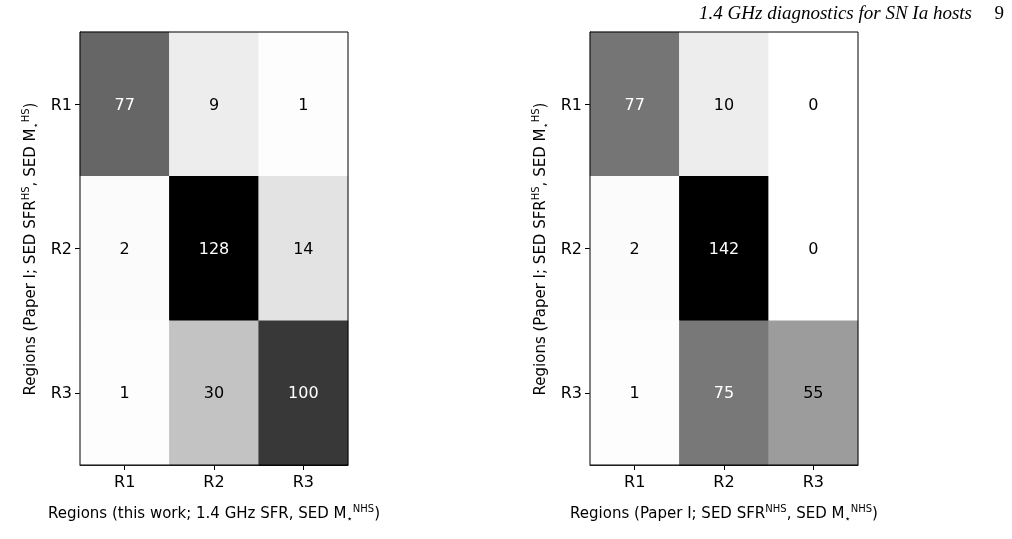  What do you see at coordinates (724, 513) in the screenshot?
I see `x-axis-title: Regions (Paper I; SED SFR$^{NHS}$, SED M$_{⋆}$$^{NHS}$)` at bounding box center [724, 513].